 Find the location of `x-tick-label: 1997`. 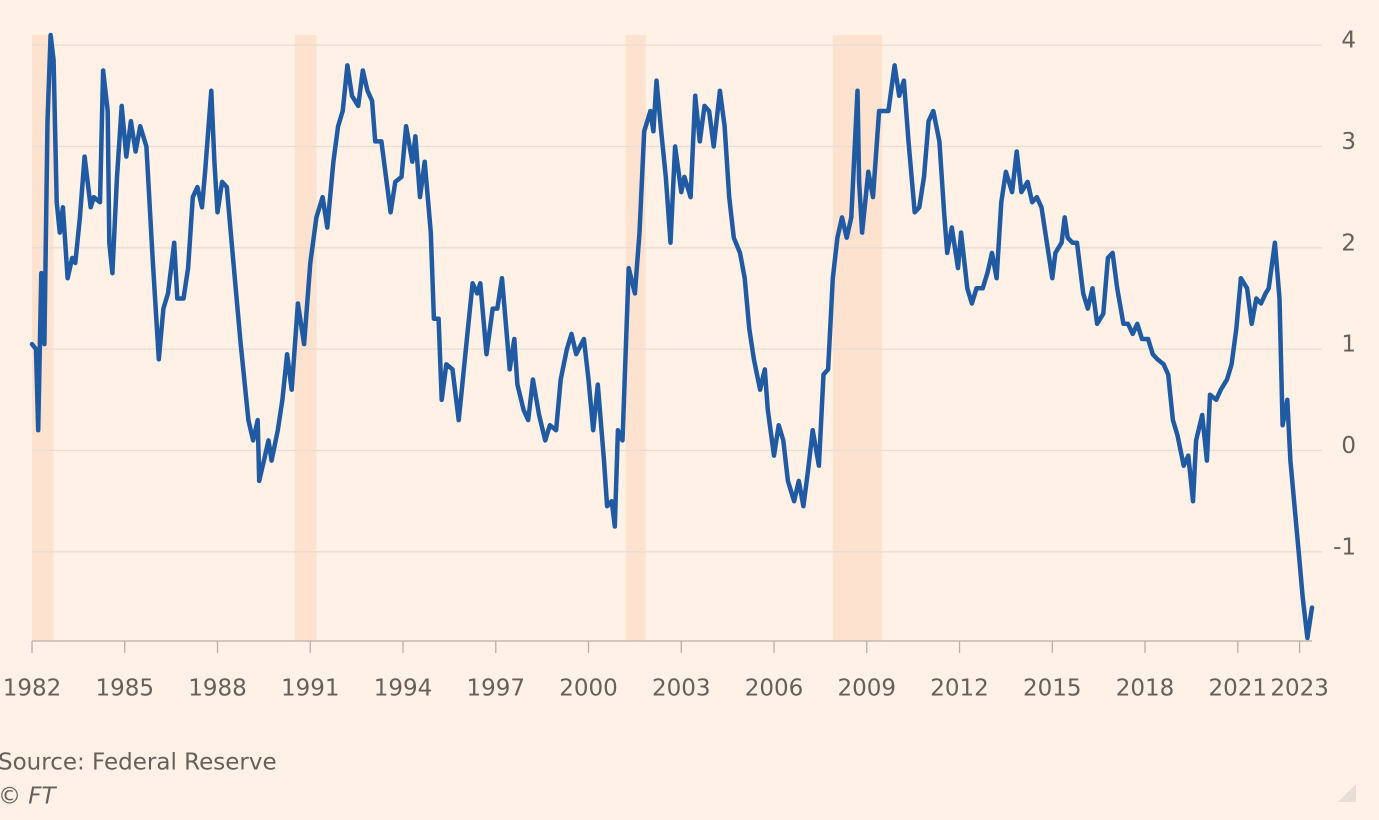

x-tick-label: 1997 is located at coordinates (495, 689).